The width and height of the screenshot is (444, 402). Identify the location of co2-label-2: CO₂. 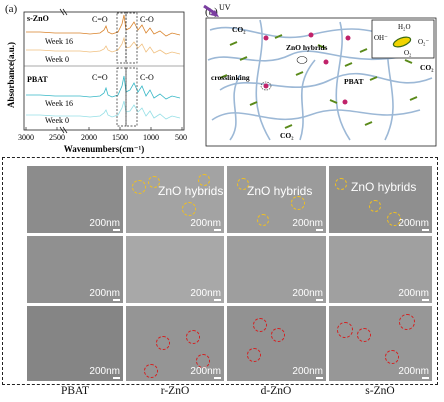
(427, 67).